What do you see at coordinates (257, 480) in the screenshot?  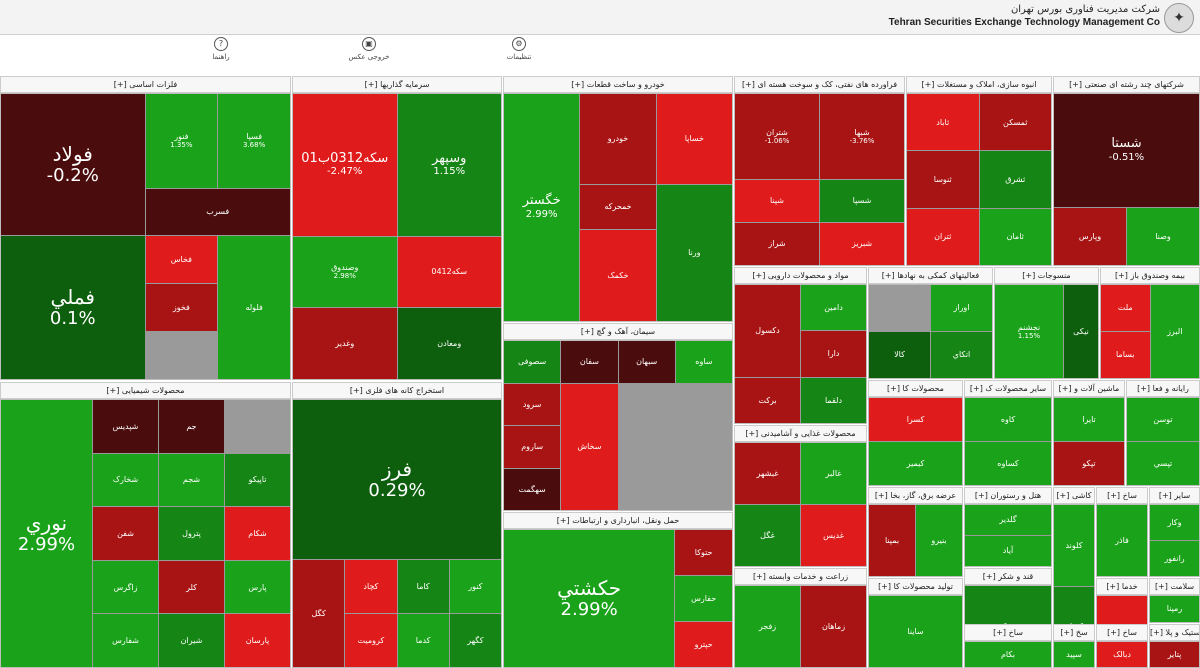 I see `stock-tile: تاپیکو` at bounding box center [257, 480].